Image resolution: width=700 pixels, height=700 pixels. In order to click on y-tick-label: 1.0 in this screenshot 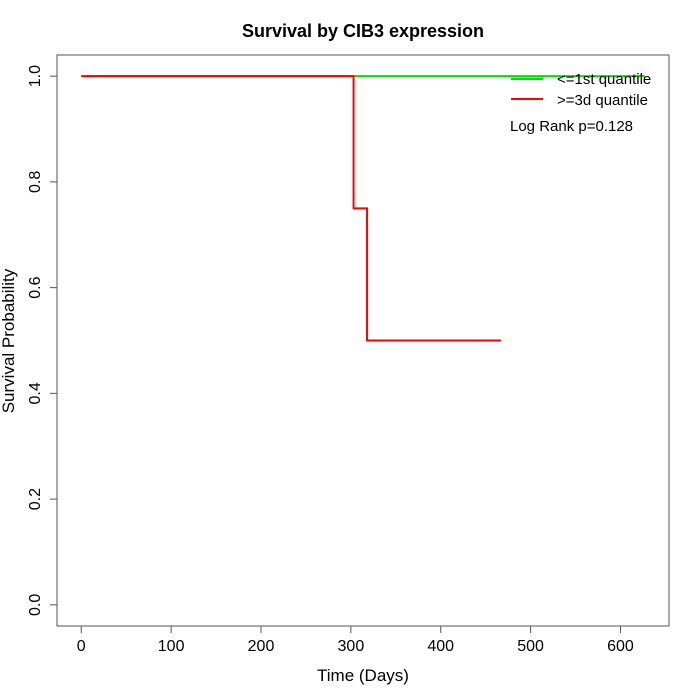, I will do `click(35, 76)`.